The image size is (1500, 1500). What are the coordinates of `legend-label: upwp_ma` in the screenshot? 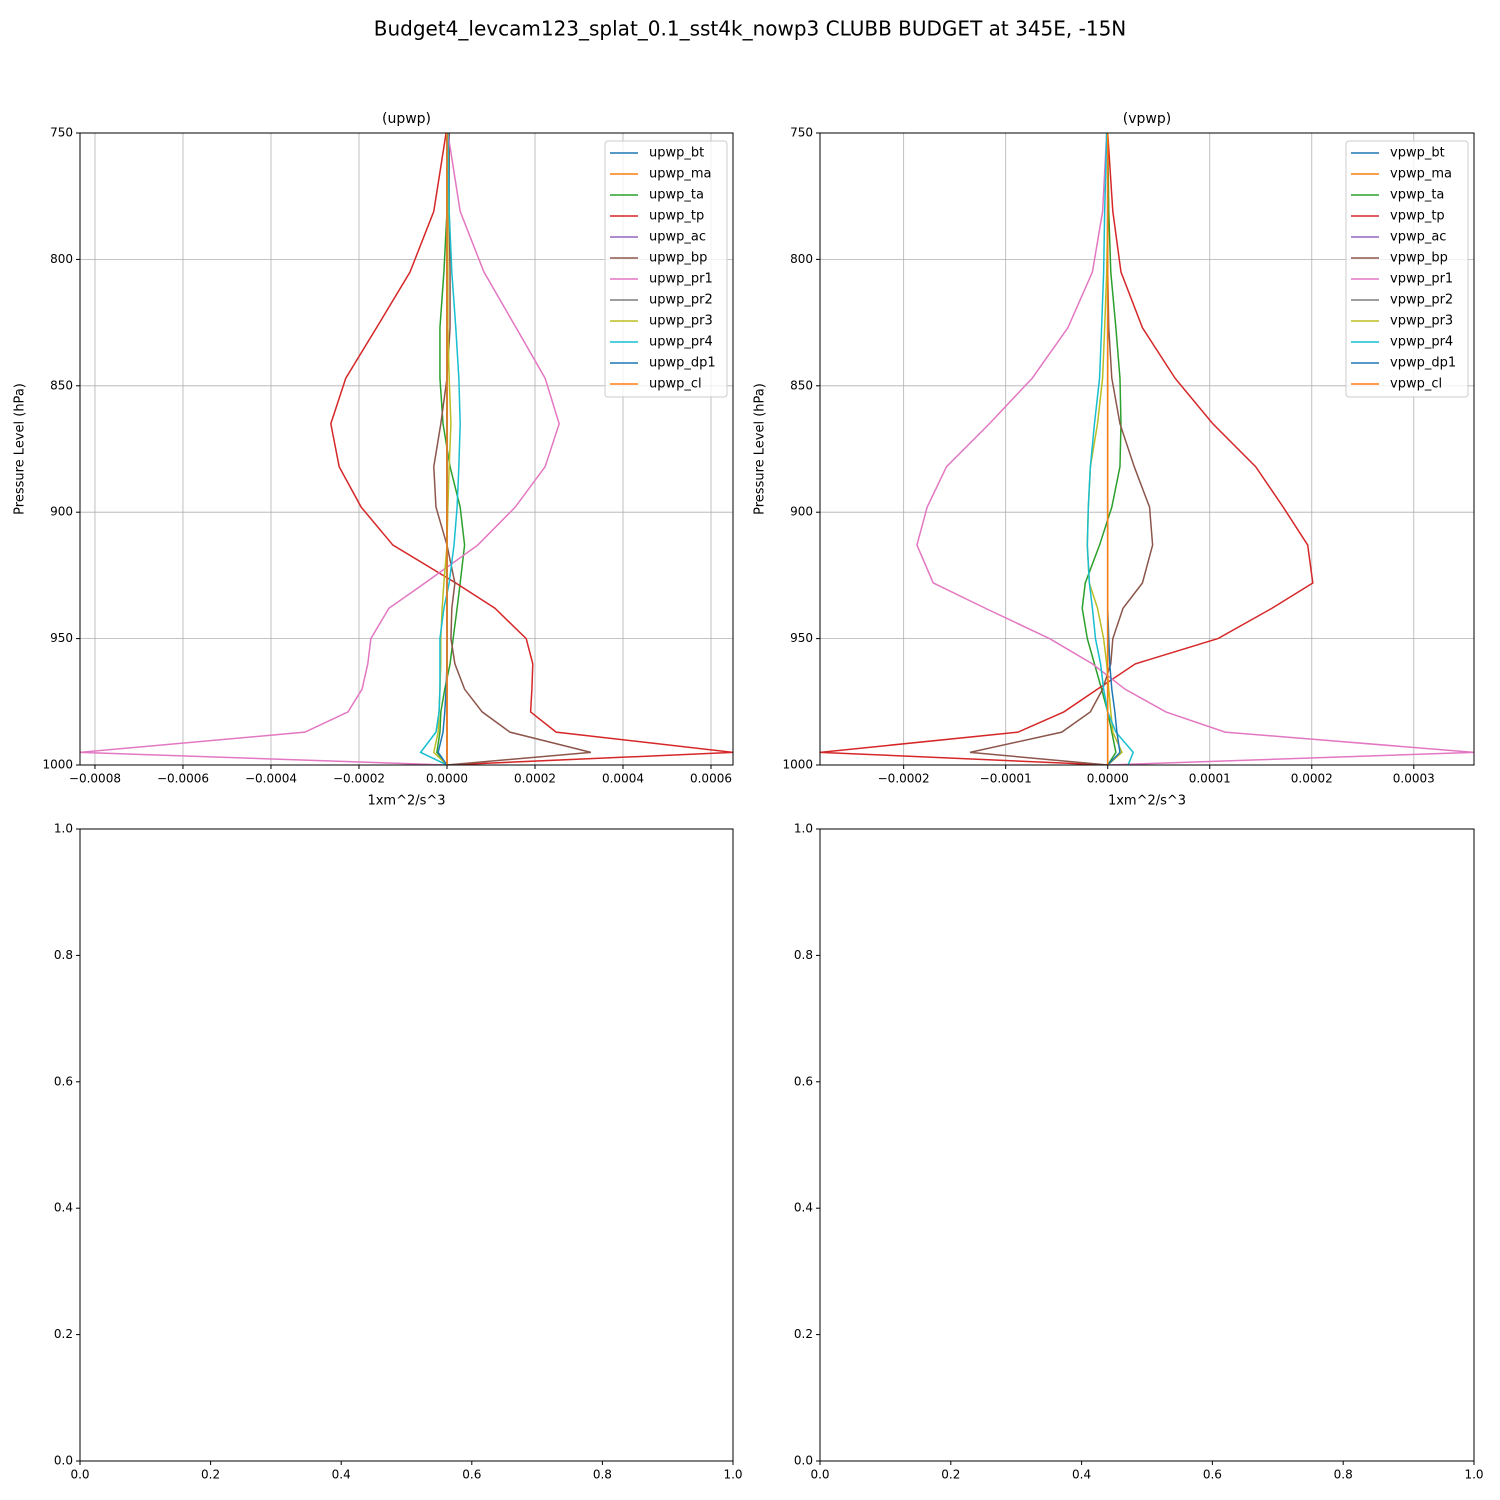 It's located at (680, 174).